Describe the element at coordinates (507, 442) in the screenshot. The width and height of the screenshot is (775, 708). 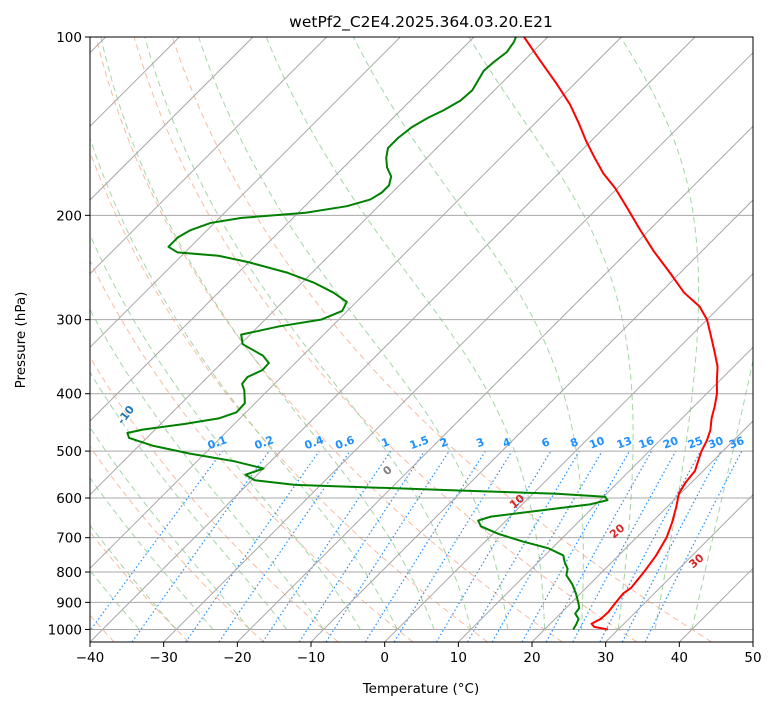
I see `mixing-ratio-label: 4` at that location.